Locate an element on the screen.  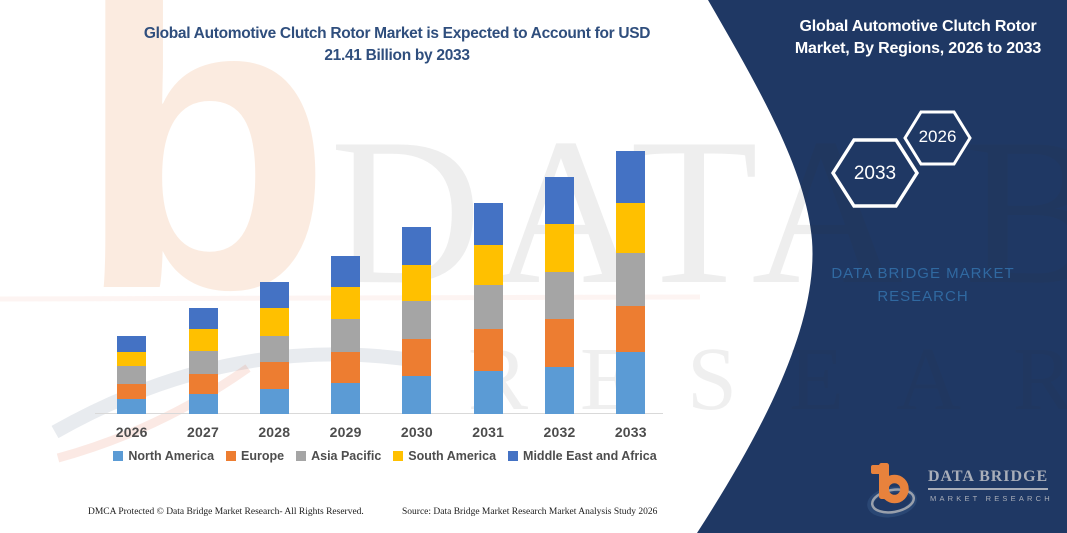
x-axis-label-2026: 2026 is located at coordinates (131, 432).